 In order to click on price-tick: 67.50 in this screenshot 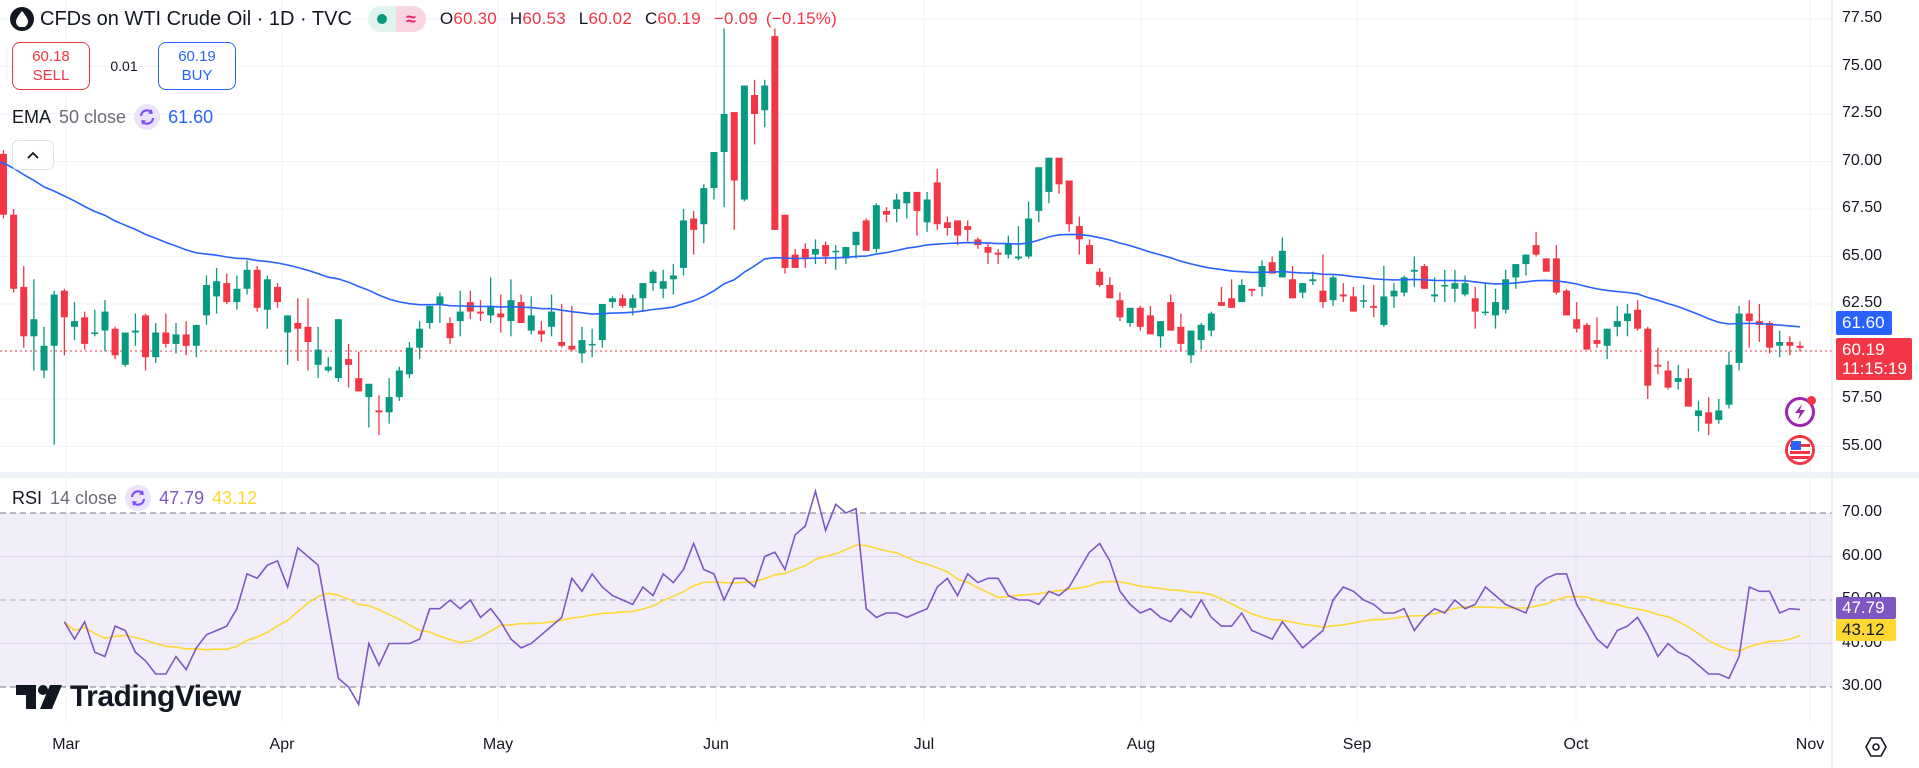, I will do `click(1862, 207)`.